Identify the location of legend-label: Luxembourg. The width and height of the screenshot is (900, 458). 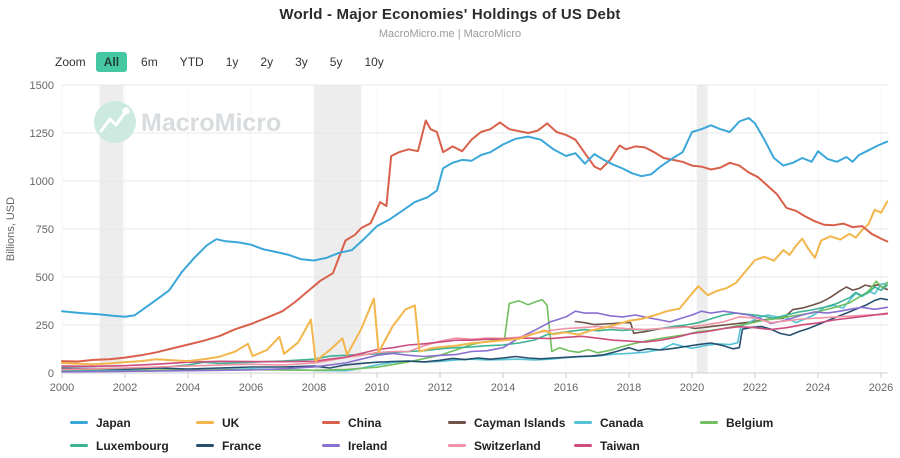
(132, 445).